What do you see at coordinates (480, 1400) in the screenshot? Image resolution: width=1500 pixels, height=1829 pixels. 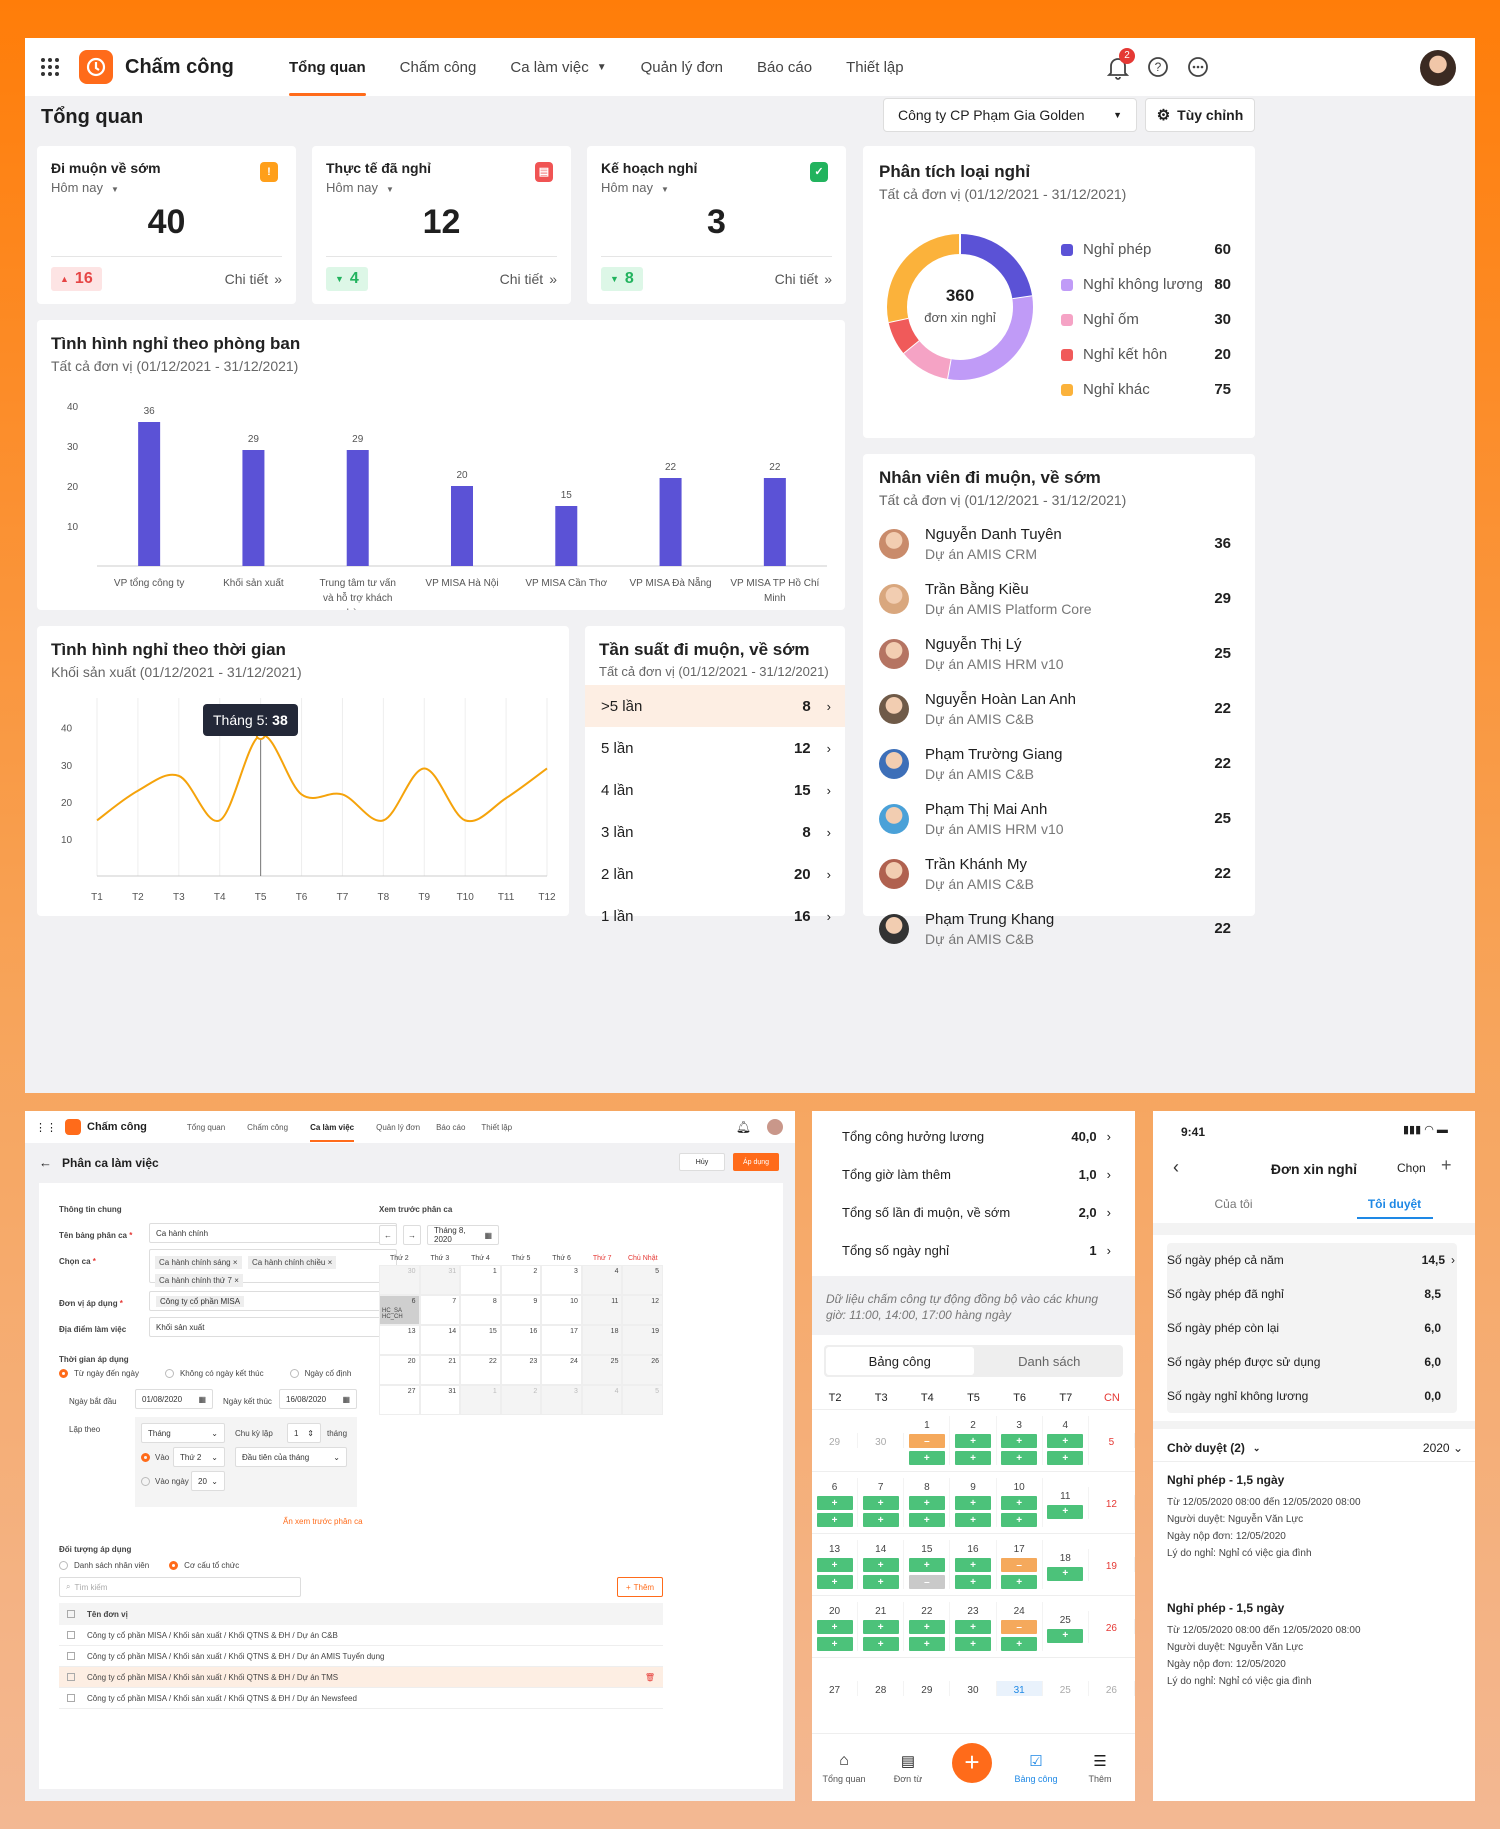 I see `calendar-day: 1` at bounding box center [480, 1400].